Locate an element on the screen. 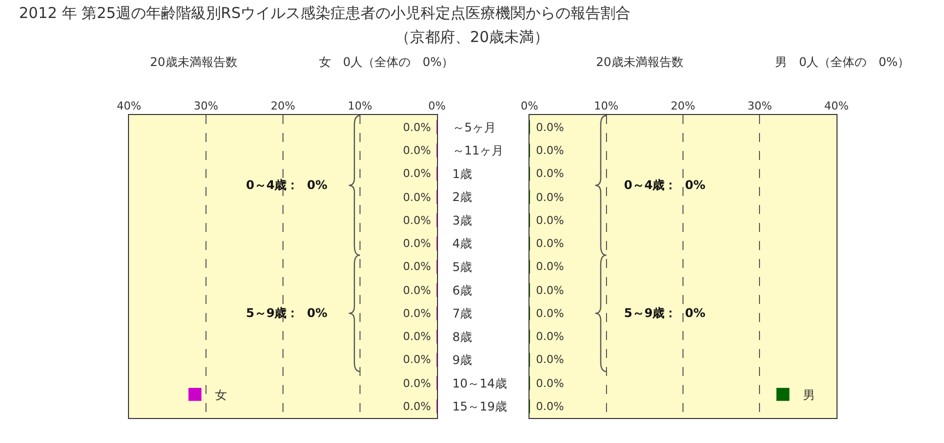  y-tick-label: 8歳 is located at coordinates (462, 337).